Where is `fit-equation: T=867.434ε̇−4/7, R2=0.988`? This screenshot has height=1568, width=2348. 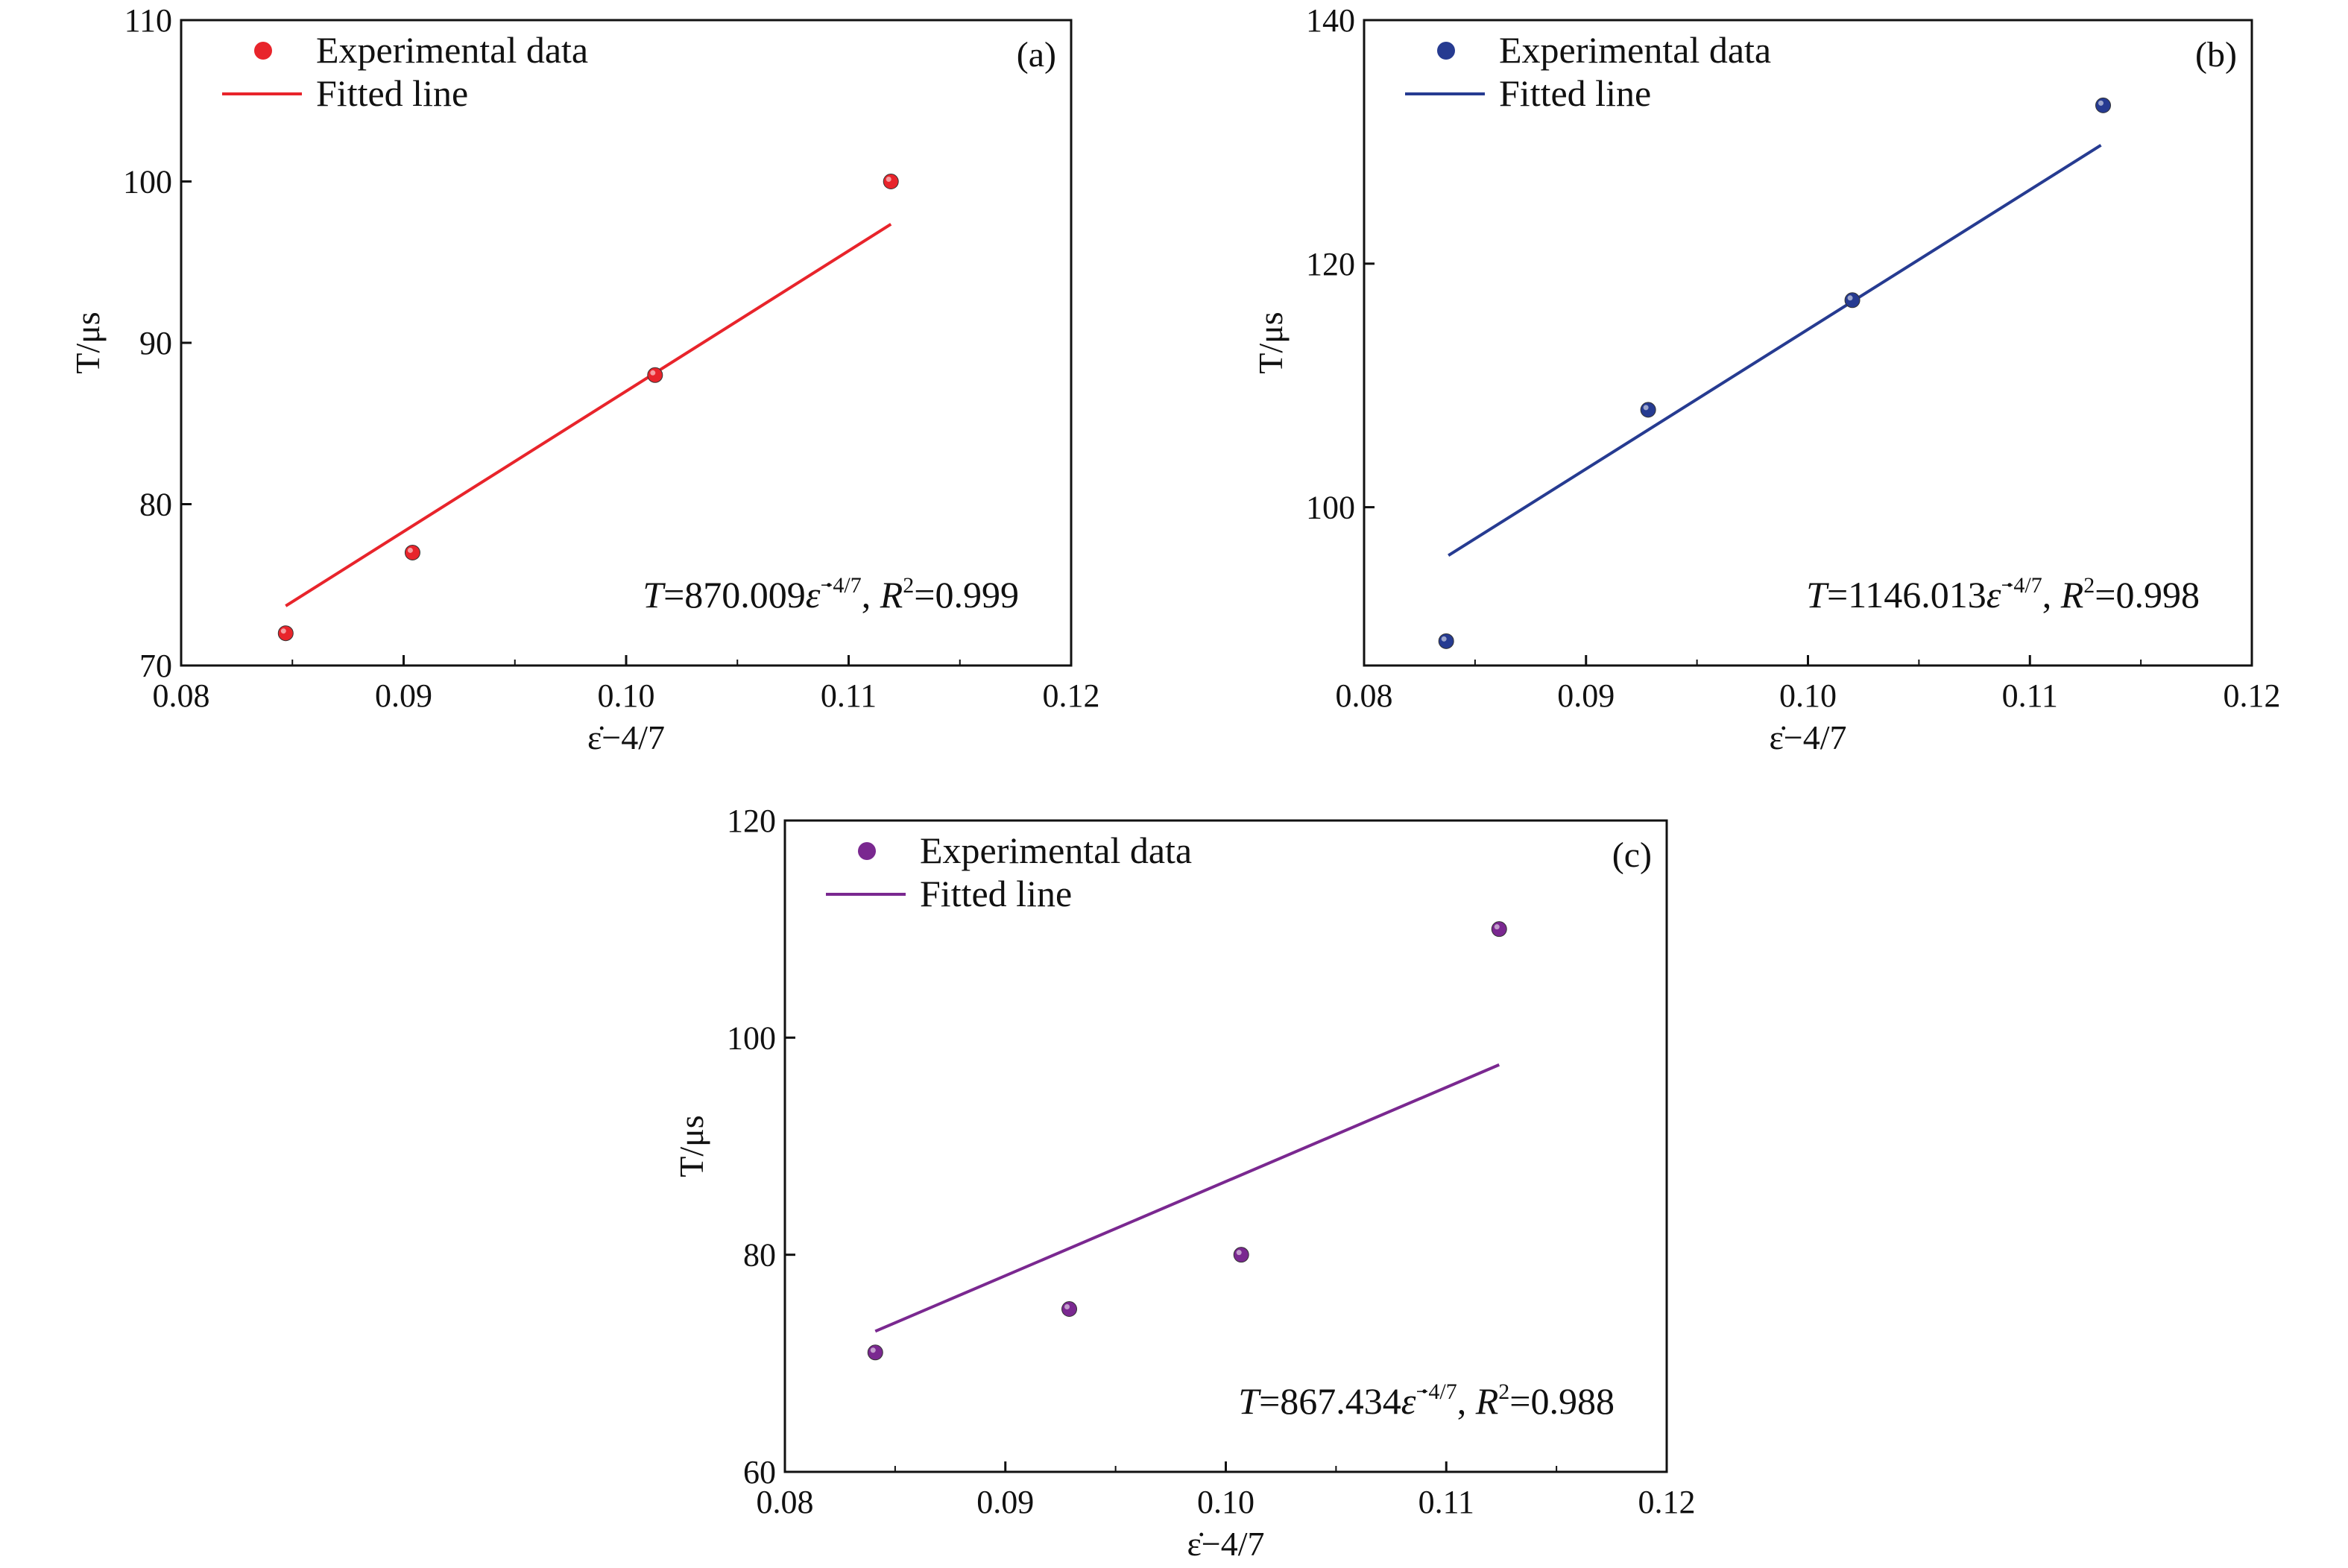 fit-equation: T=867.434ε̇−4/7, R2=0.988 is located at coordinates (1426, 1400).